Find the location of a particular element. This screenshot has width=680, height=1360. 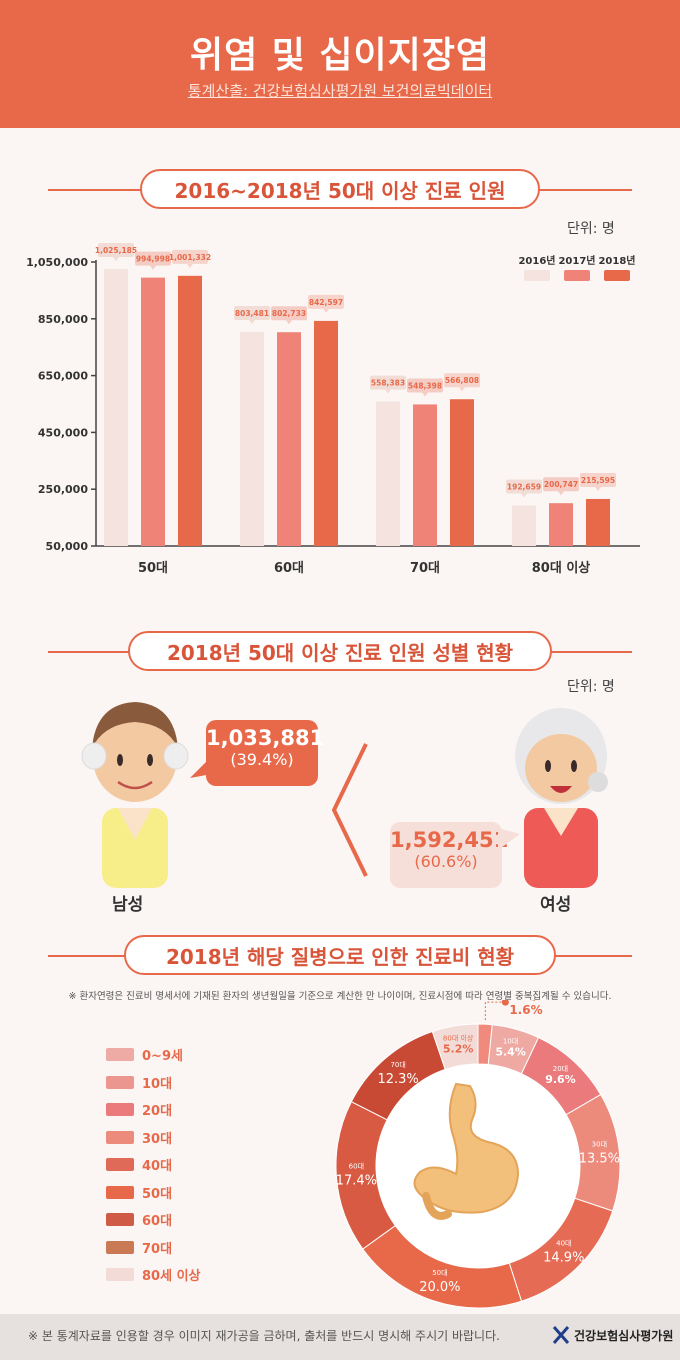

source-link: 통계산출: 건강보험심사평가원 보건의료빅데이터 is located at coordinates (340, 91).